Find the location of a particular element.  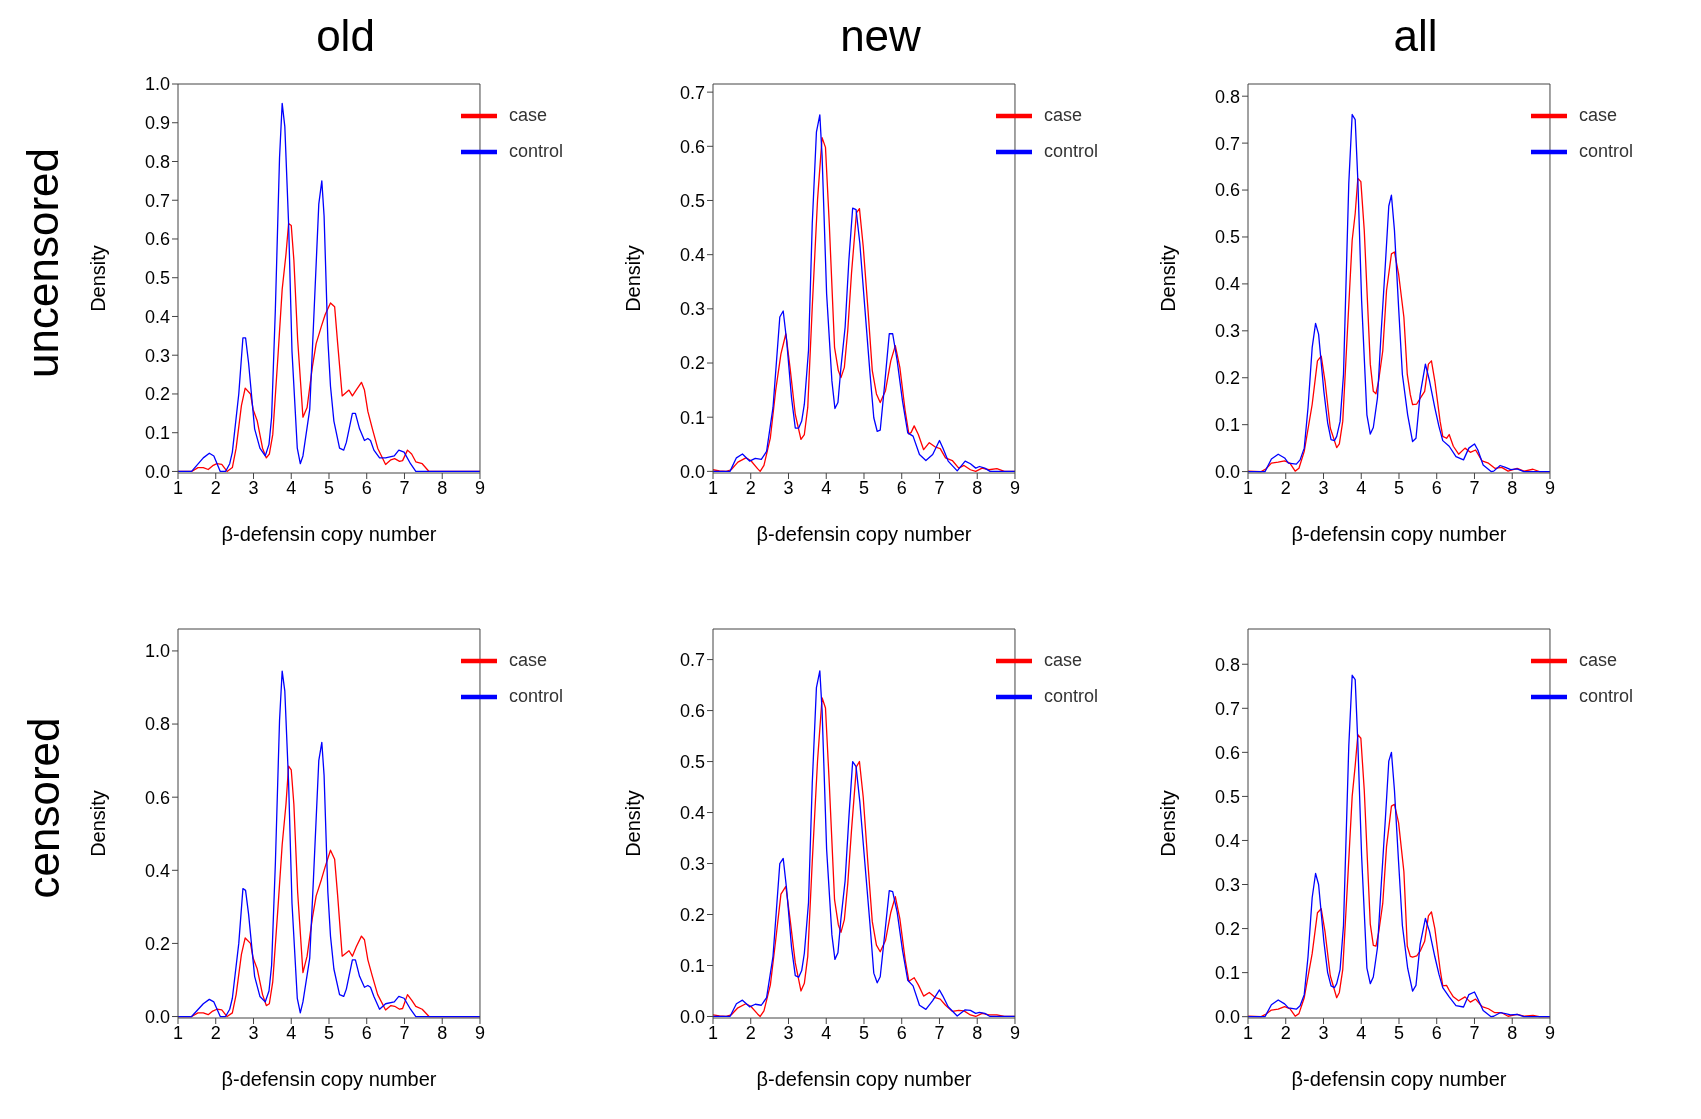

y-tick-label: 1.0 is located at coordinates (157, 651).